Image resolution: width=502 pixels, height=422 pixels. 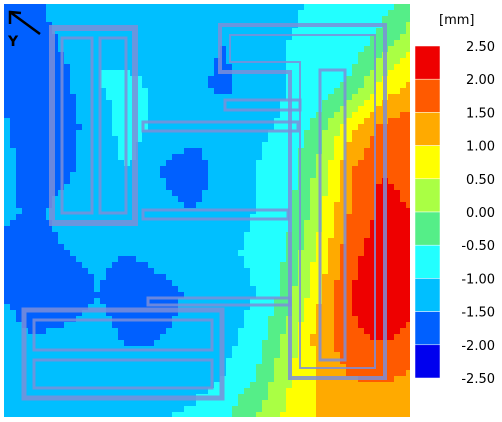 What do you see at coordinates (480, 47) in the screenshot?
I see `colorbar-tick-label: 2.50` at bounding box center [480, 47].